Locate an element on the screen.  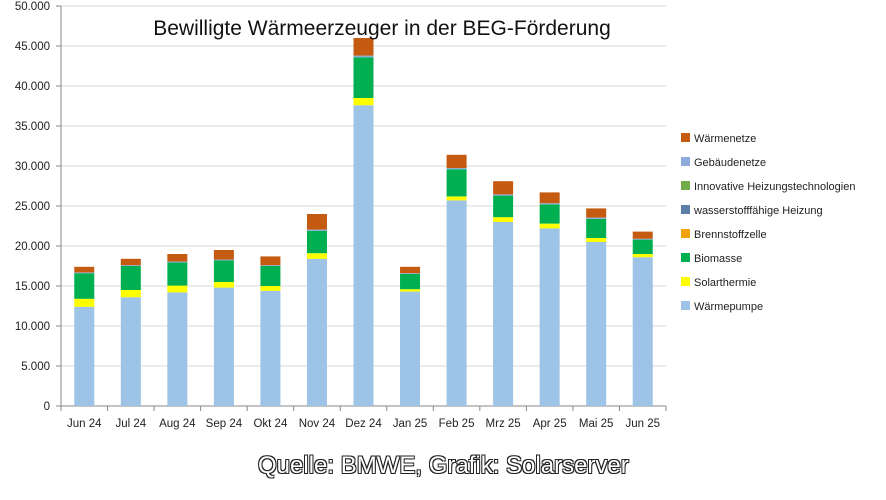
legend-label: Gebäudenetze is located at coordinates (730, 163).